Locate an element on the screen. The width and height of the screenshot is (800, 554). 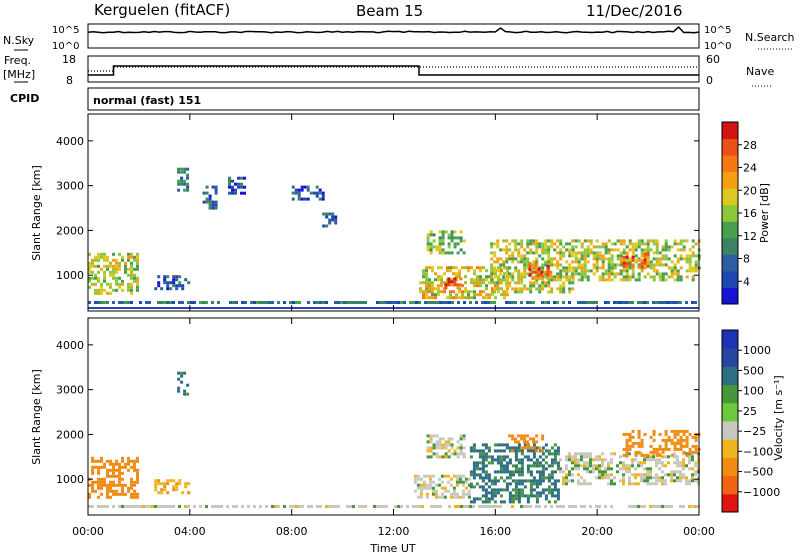
colorbar-tick-label: 8 is located at coordinates (746, 259).